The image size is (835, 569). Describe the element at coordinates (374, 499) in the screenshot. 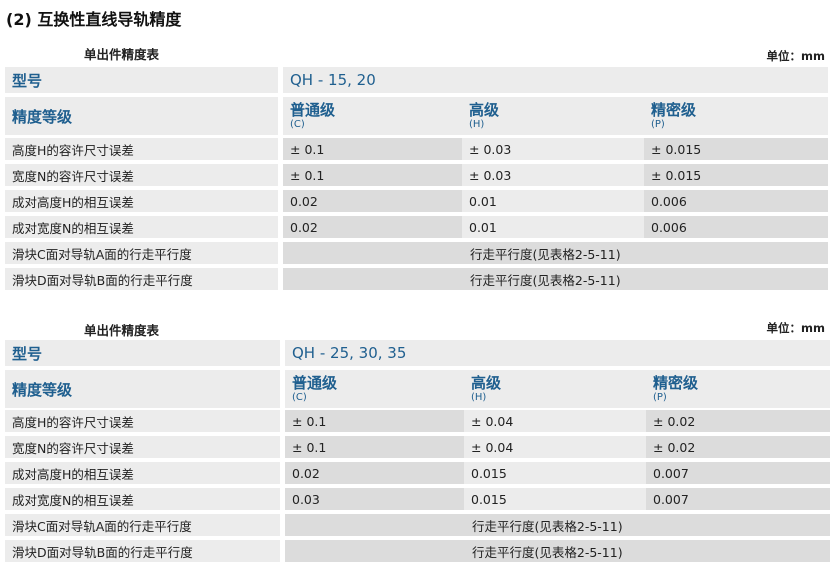

I see `value-cell: 0.03` at that location.